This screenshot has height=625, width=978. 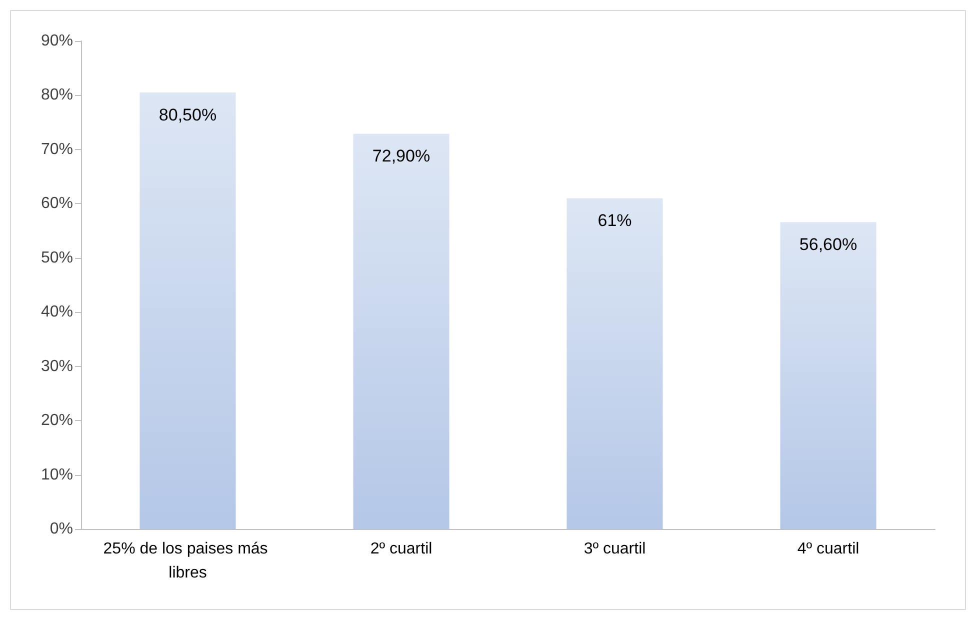 What do you see at coordinates (187, 561) in the screenshot?
I see `x-tick-label: 25% de los paises más libres` at bounding box center [187, 561].